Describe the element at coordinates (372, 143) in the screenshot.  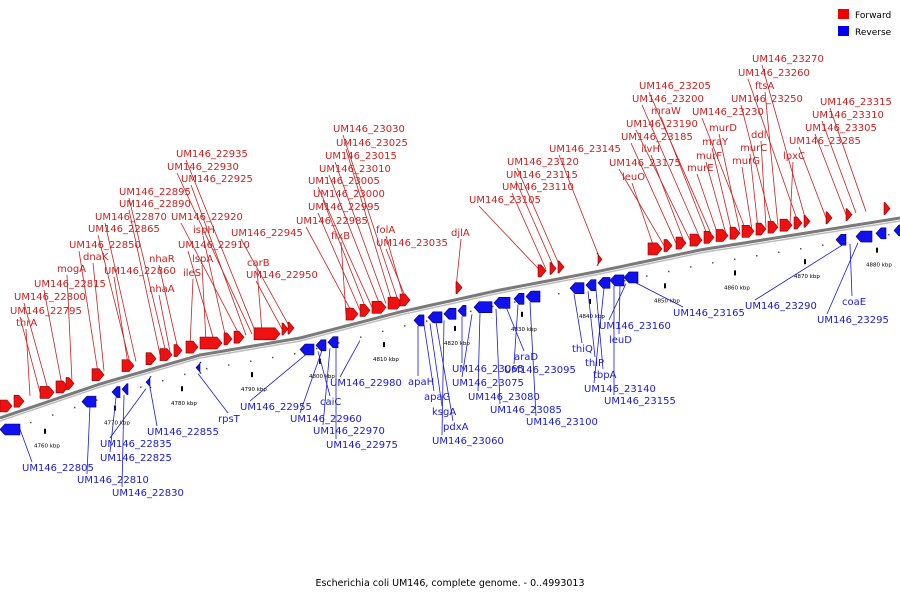
I see `forward-gene-label: UM146_23025` at that location.